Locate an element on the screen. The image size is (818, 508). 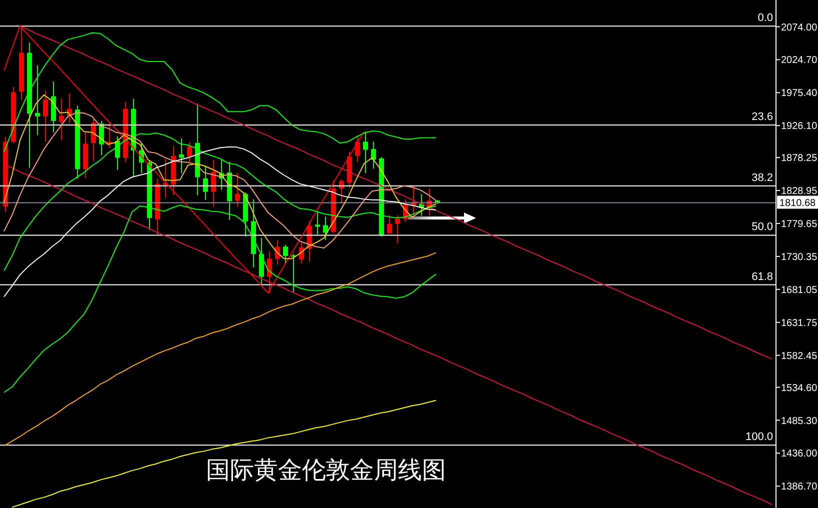
annotation: 100.0 is located at coordinates (759, 437).